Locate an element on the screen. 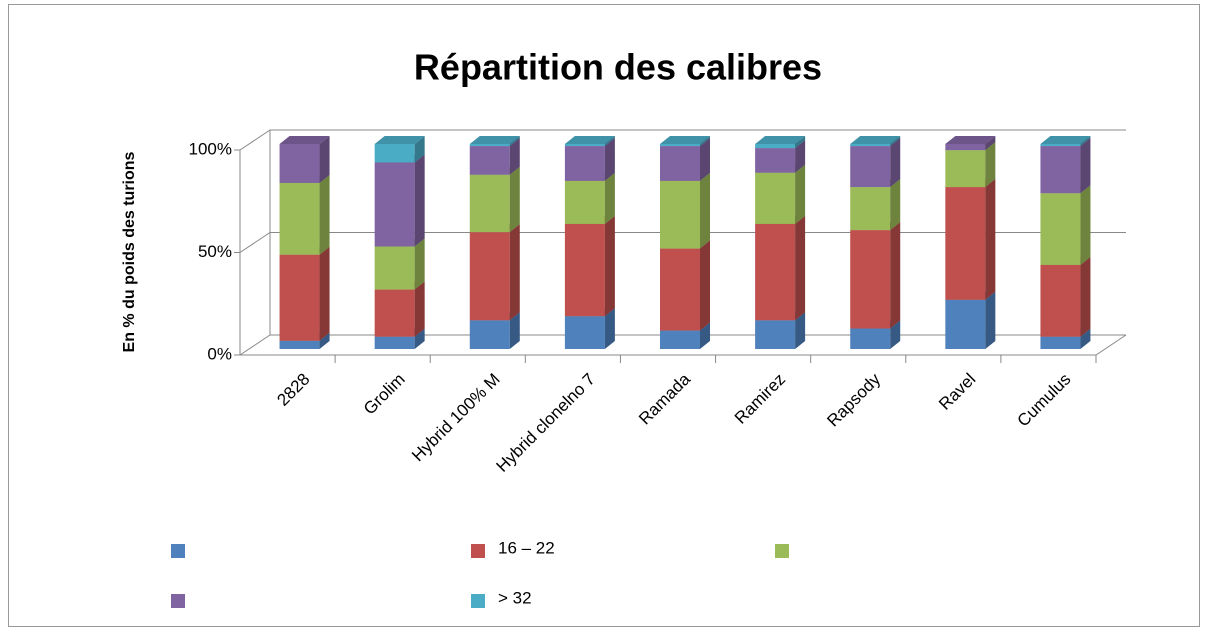  legend-label: > 32 is located at coordinates (515, 597).